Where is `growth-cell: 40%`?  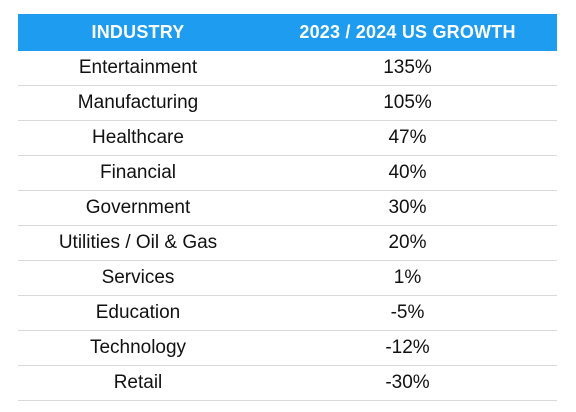
growth-cell: 40% is located at coordinates (407, 173).